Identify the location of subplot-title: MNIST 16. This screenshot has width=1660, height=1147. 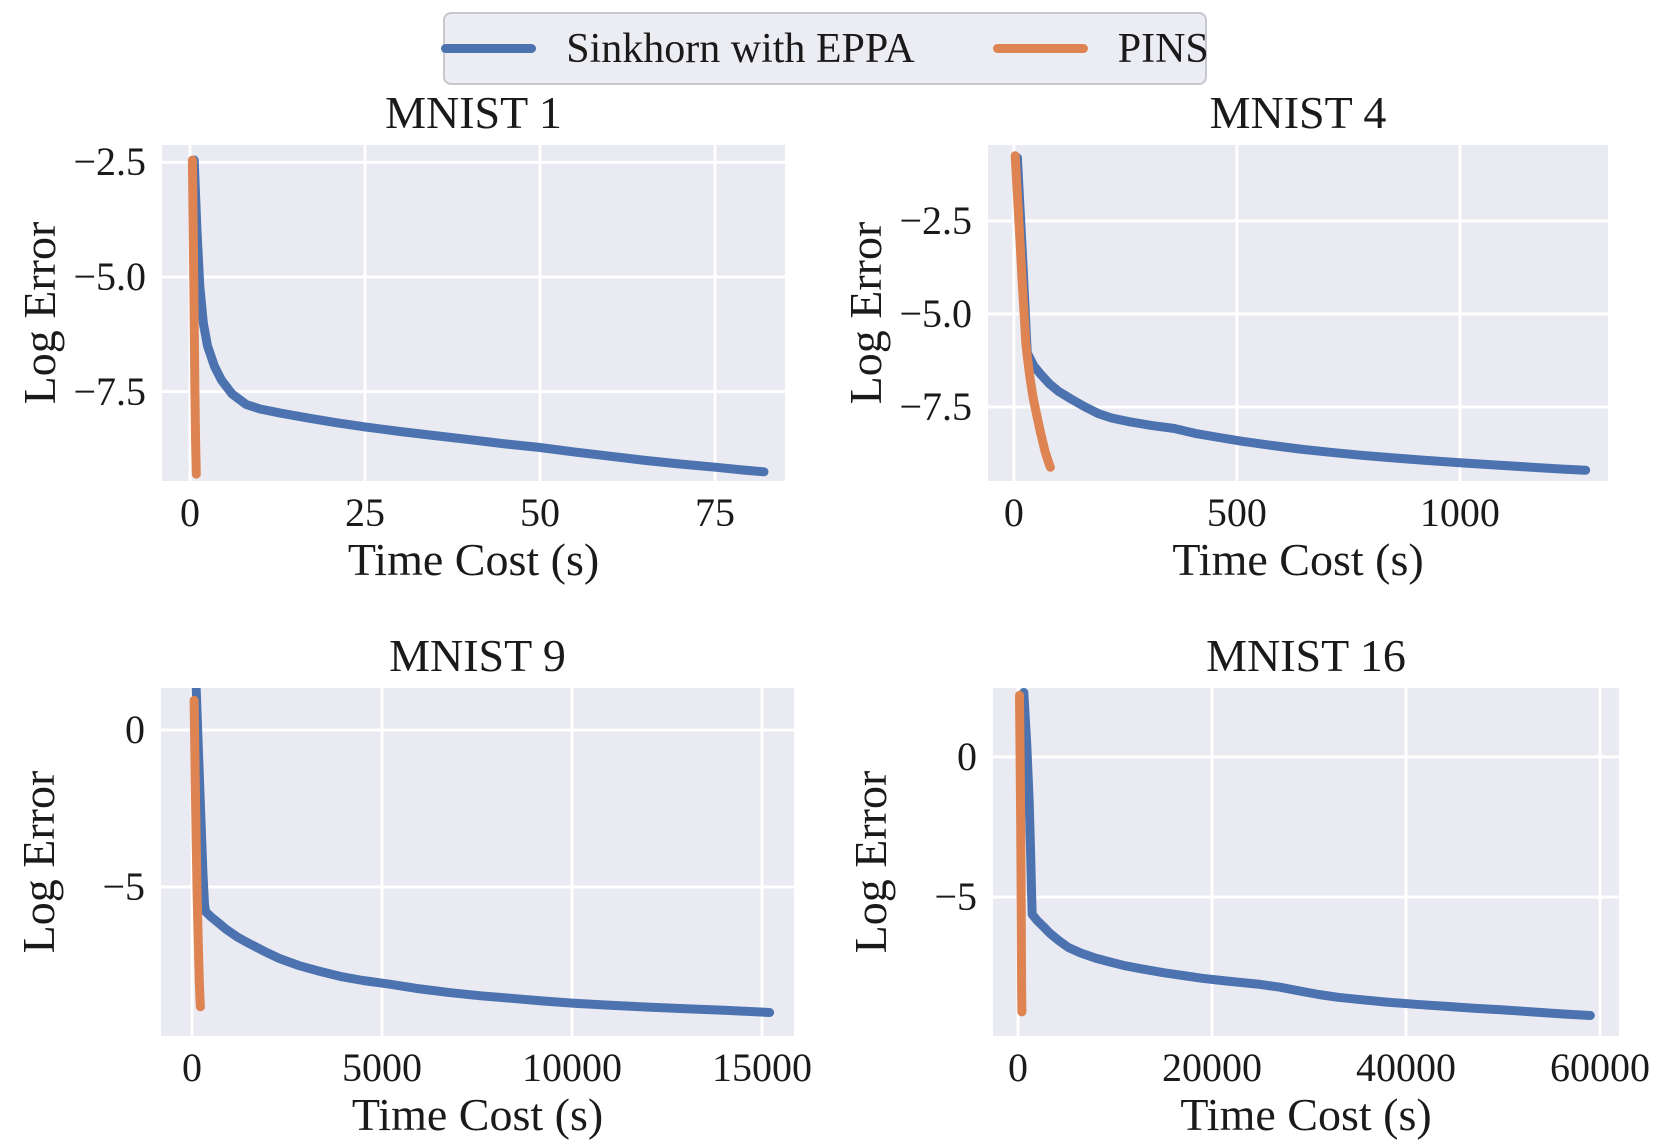
(1306, 655).